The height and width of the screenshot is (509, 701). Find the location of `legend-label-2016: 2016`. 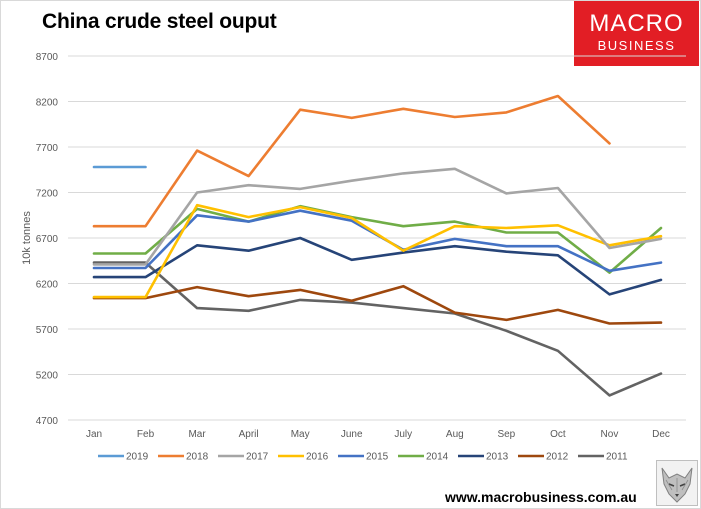

legend-label-2016: 2016 is located at coordinates (317, 457).